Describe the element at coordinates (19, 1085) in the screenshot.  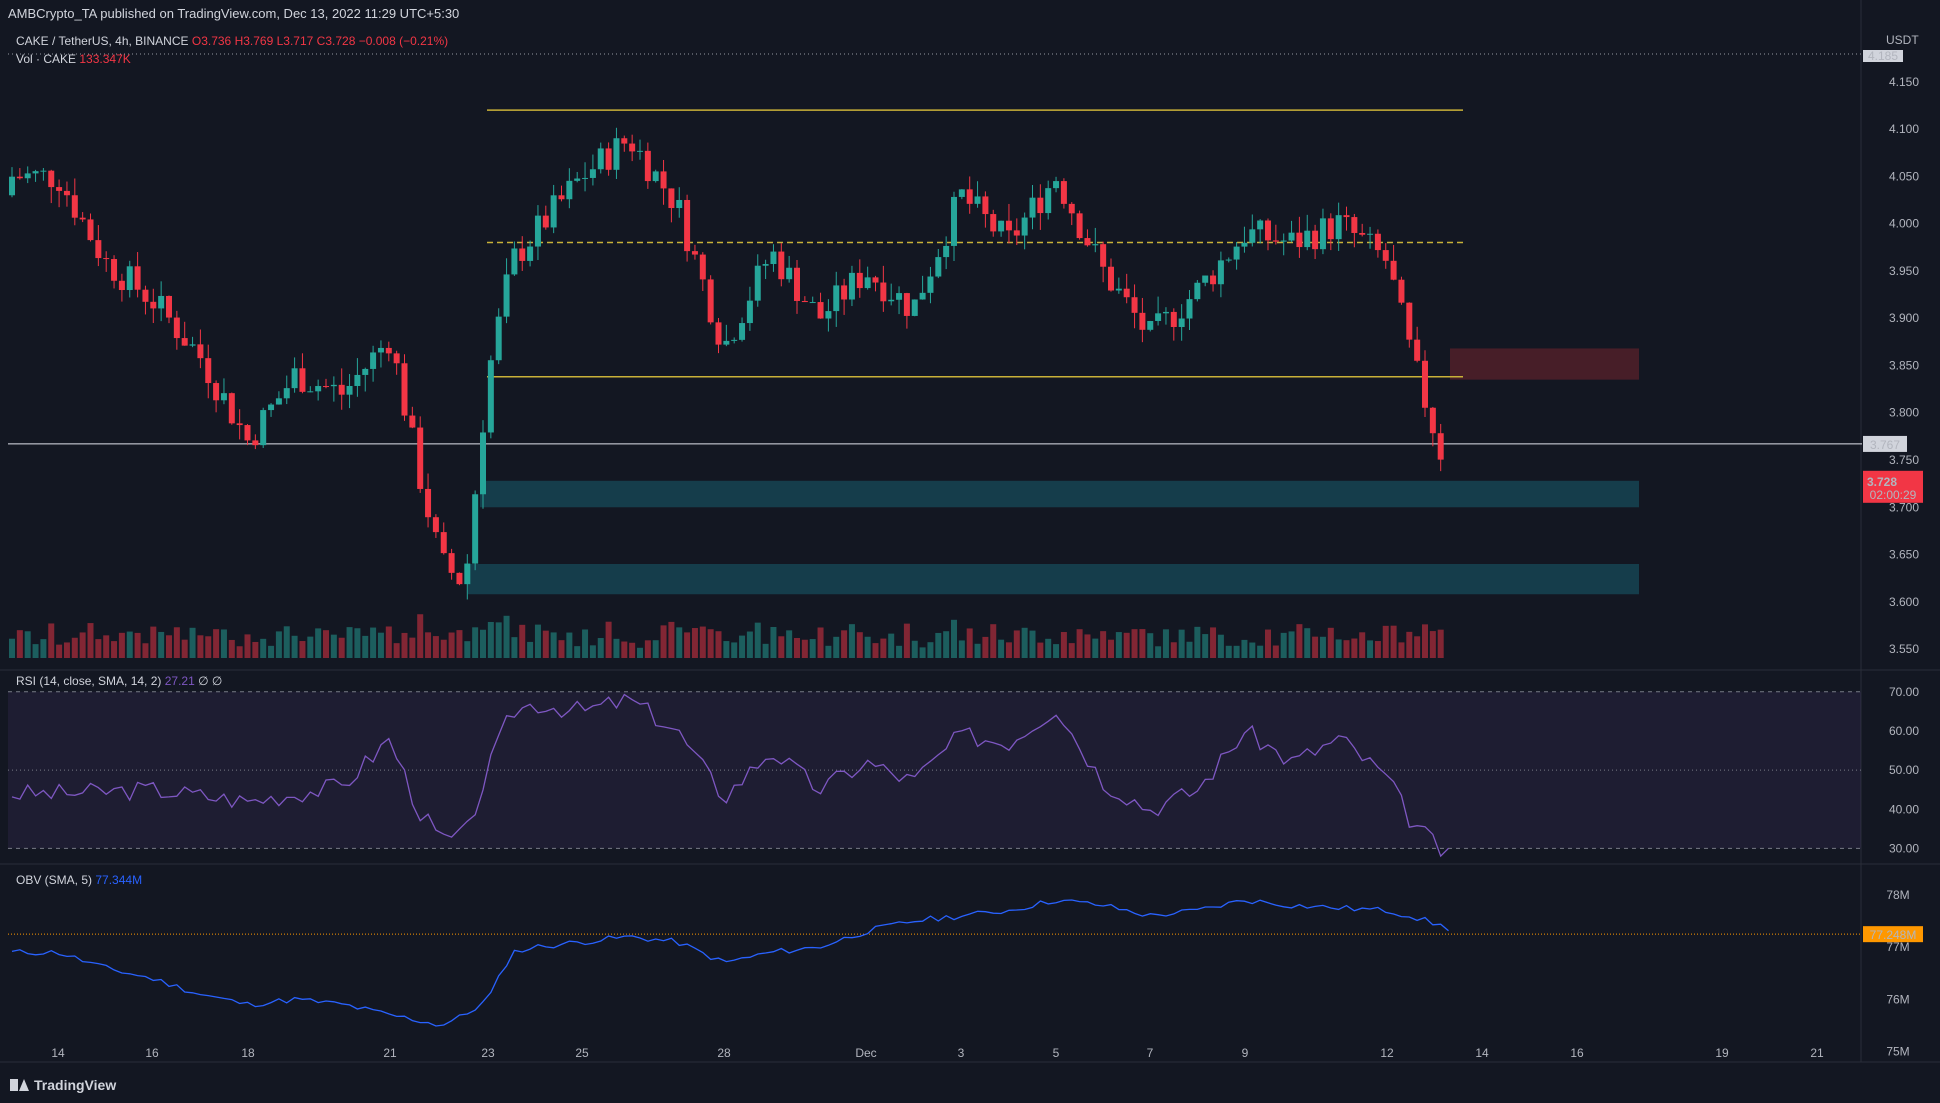
I see `tradingview-logo-icon` at that location.